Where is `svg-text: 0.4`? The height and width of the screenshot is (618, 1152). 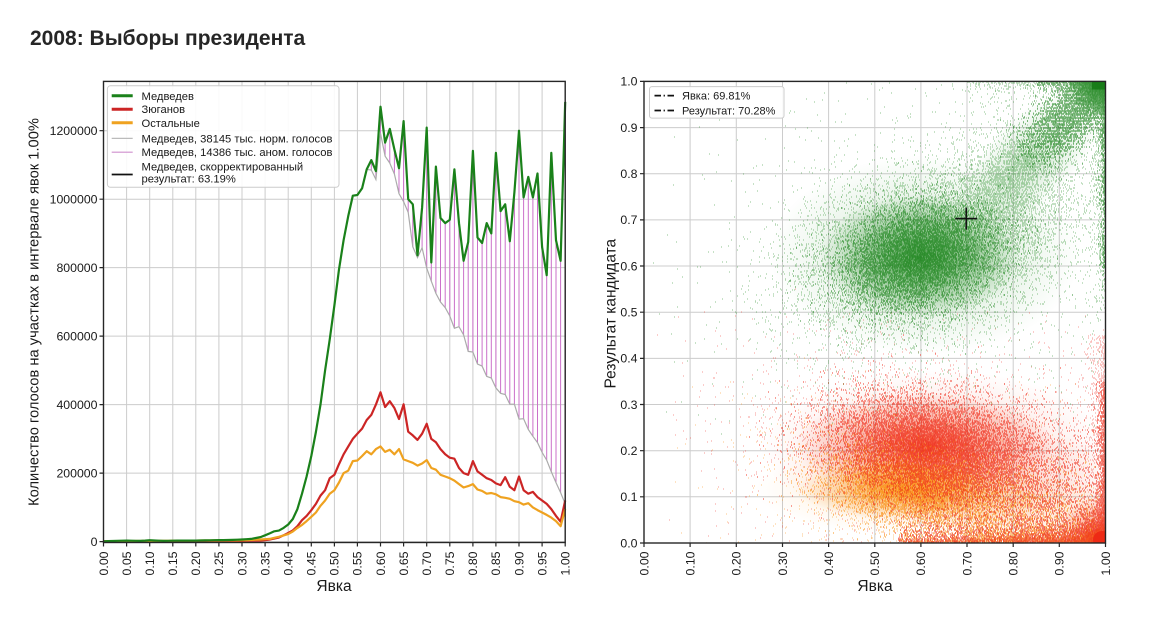
svg-text: 0.4 is located at coordinates (628, 359).